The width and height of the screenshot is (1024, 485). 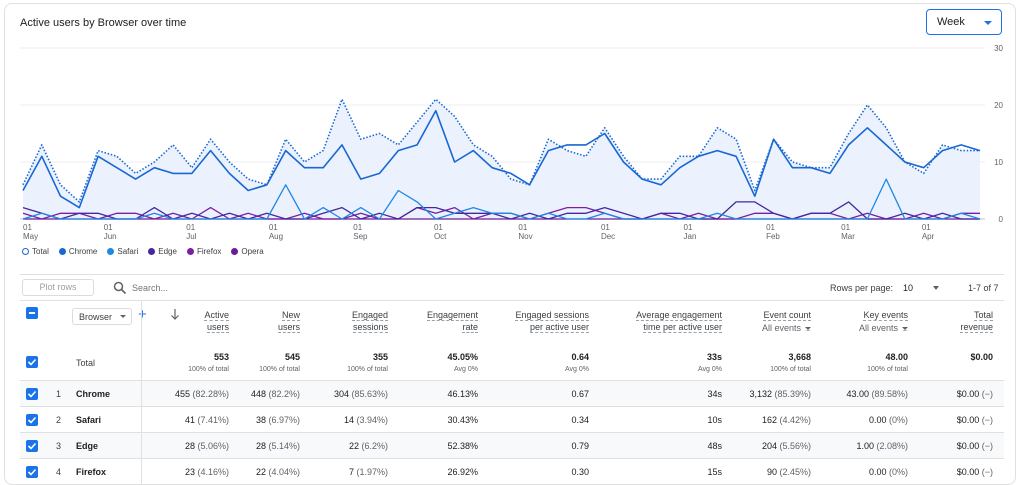 I want to click on total-checkbox, so click(x=32, y=362).